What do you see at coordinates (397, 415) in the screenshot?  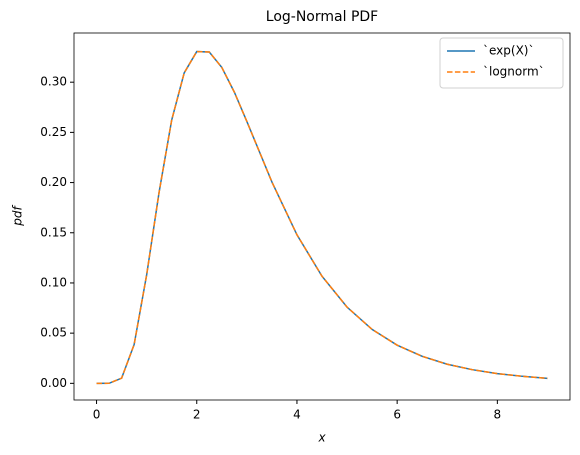 I see `x-tick-label: 6` at bounding box center [397, 415].